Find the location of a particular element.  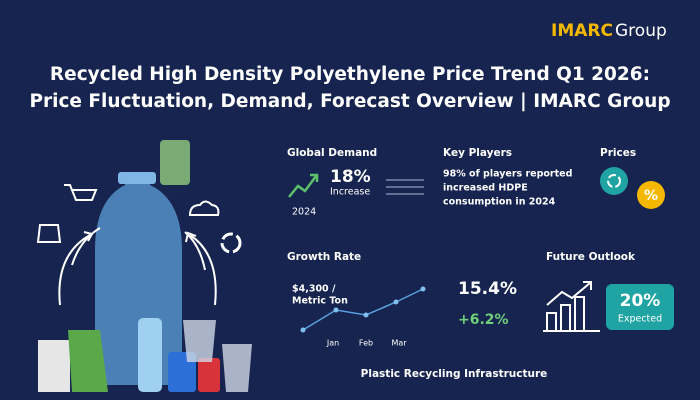

growth-rate-value: 15.4% is located at coordinates (487, 289).